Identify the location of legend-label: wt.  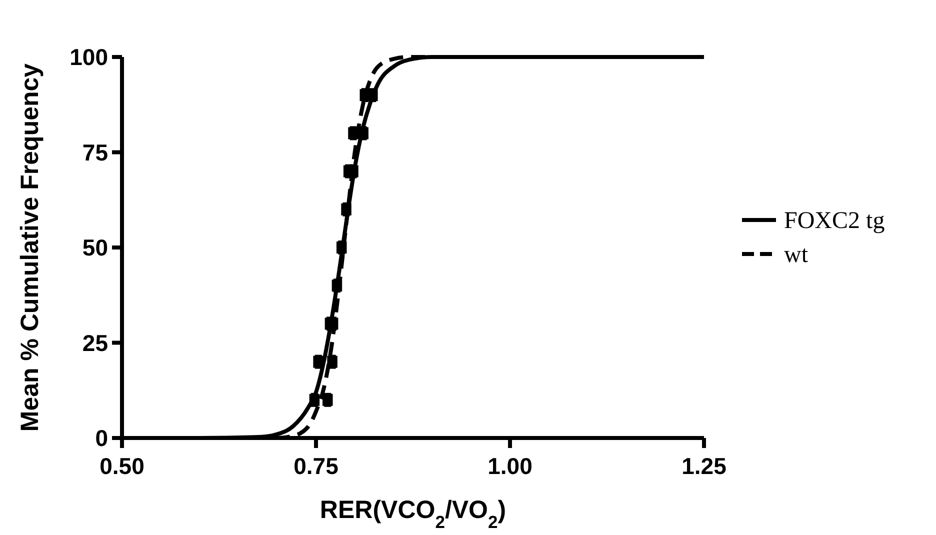
(796, 255).